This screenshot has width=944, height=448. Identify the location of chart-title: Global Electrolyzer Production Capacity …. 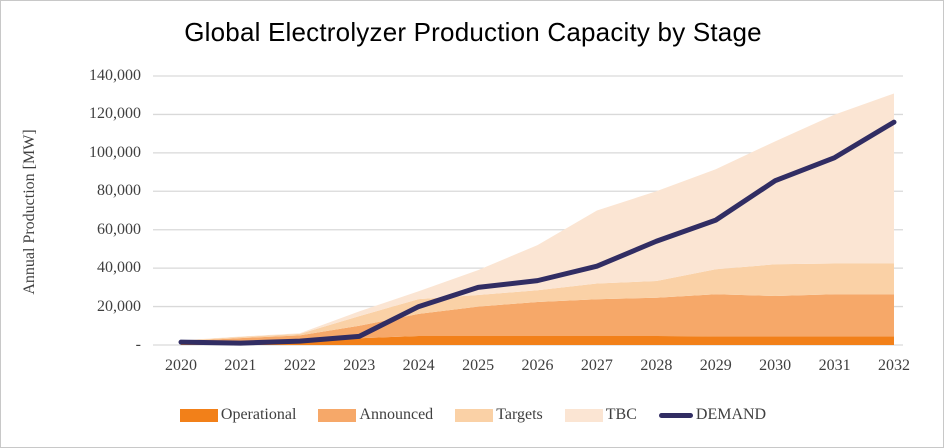
(473, 32).